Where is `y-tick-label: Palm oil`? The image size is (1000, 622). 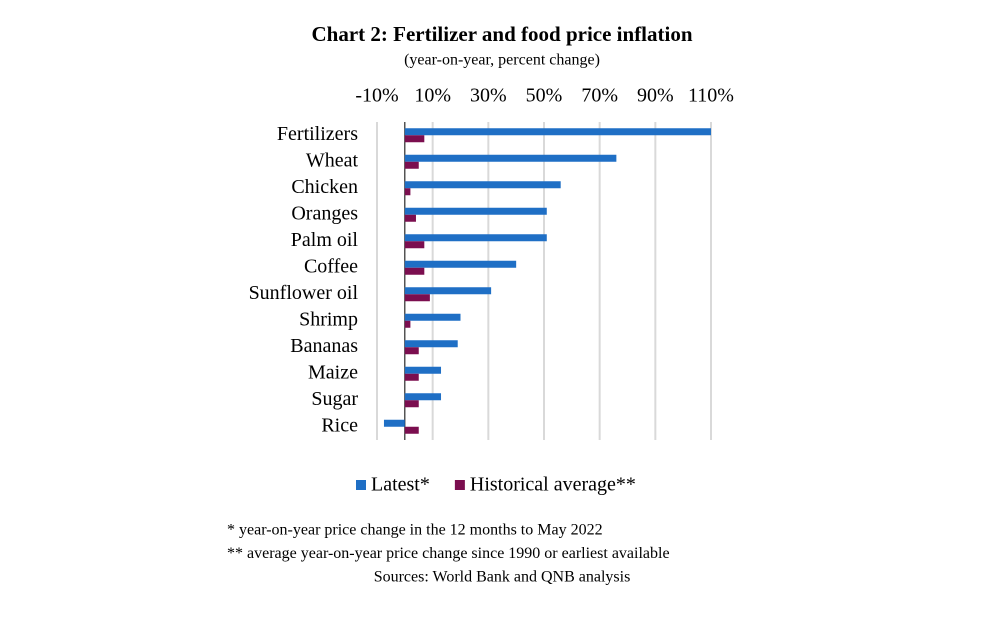 y-tick-label: Palm oil is located at coordinates (325, 240).